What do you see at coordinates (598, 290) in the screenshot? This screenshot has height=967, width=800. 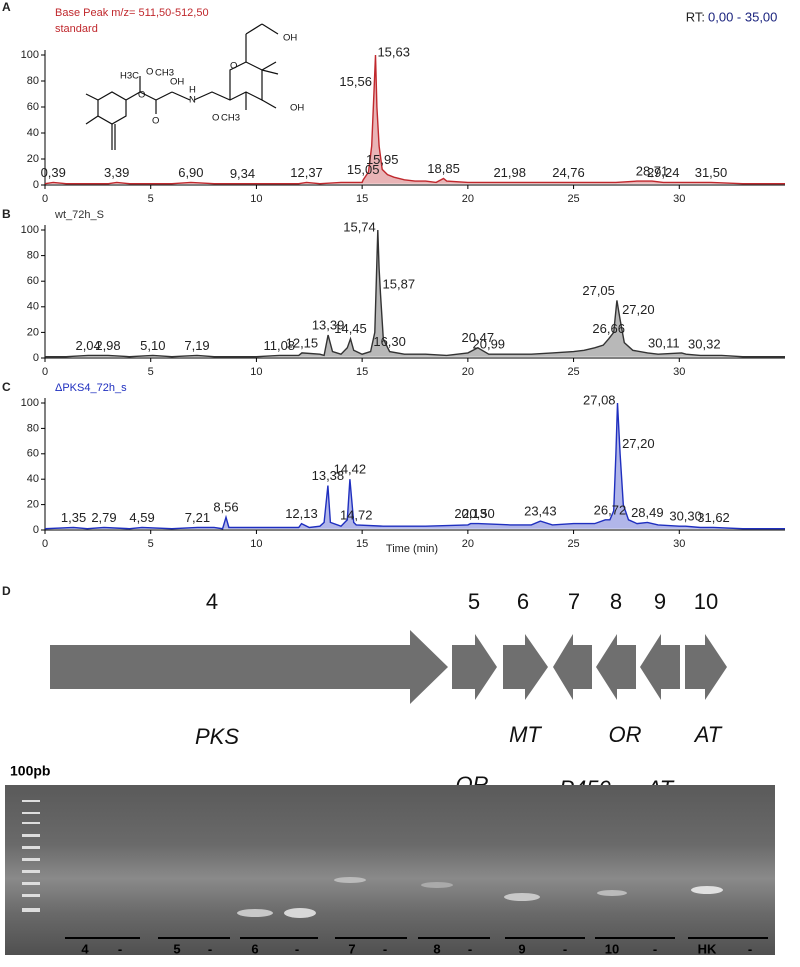 I see `peak-label: 27,05` at bounding box center [598, 290].